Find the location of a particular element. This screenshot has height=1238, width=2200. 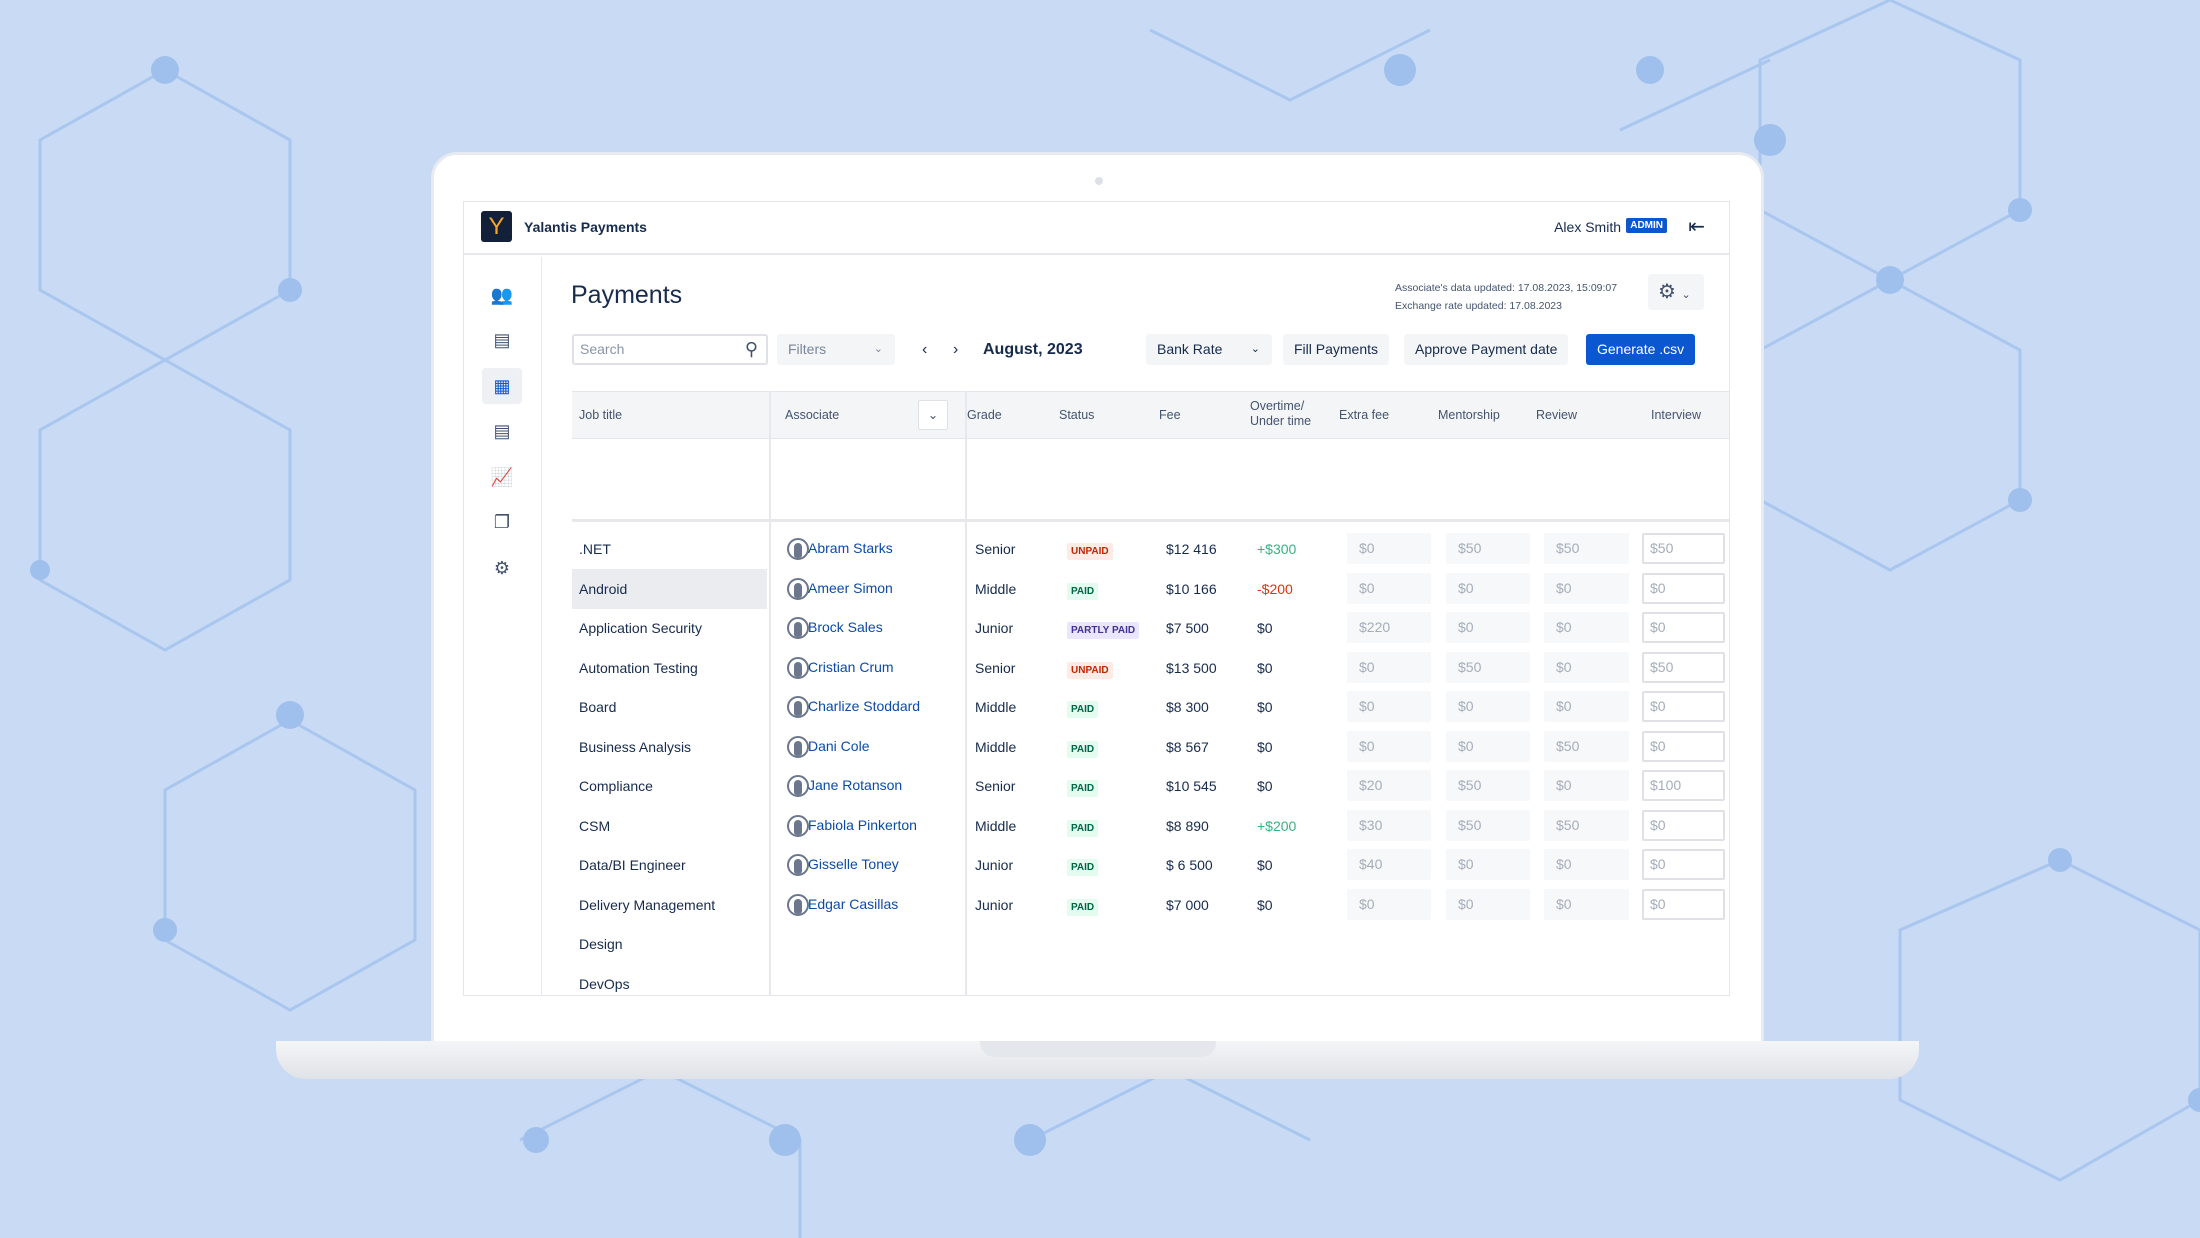

col-associate: Associate is located at coordinates (812, 415).